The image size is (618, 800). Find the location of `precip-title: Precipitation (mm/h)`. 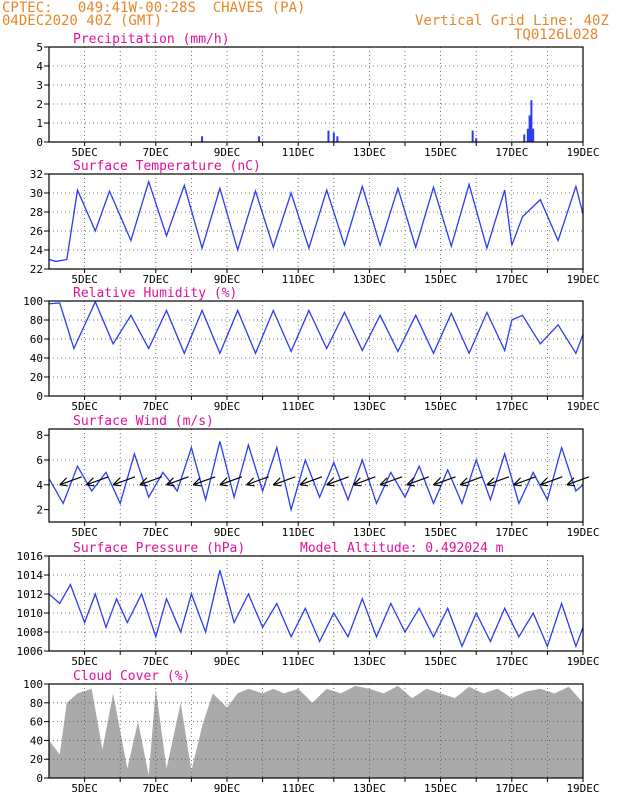

precip-title: Precipitation (mm/h) is located at coordinates (151, 39).